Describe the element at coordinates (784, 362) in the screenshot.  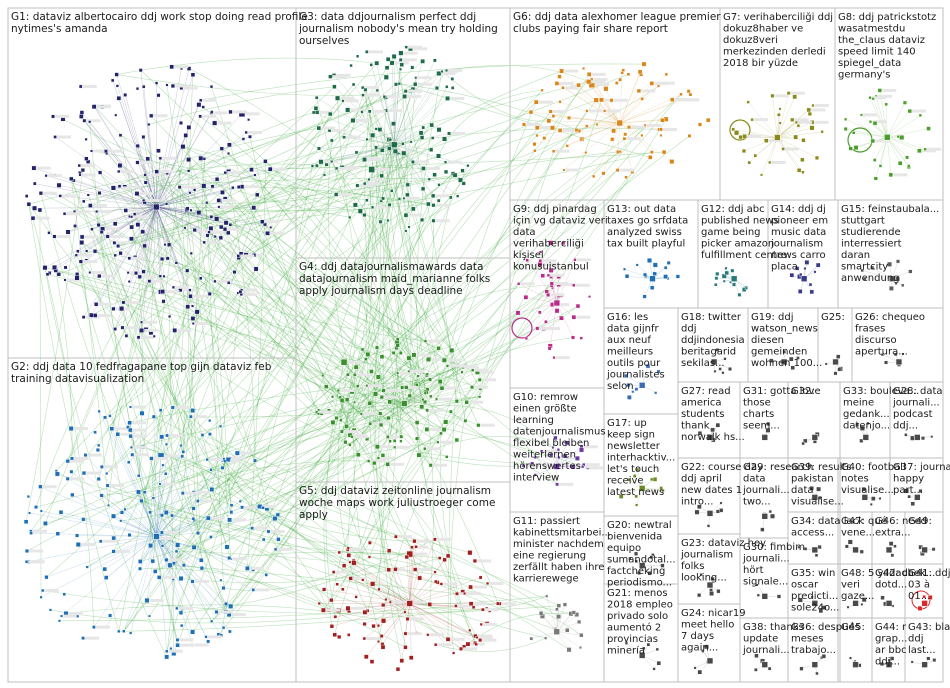
I see `hub-node-g19` at that location.